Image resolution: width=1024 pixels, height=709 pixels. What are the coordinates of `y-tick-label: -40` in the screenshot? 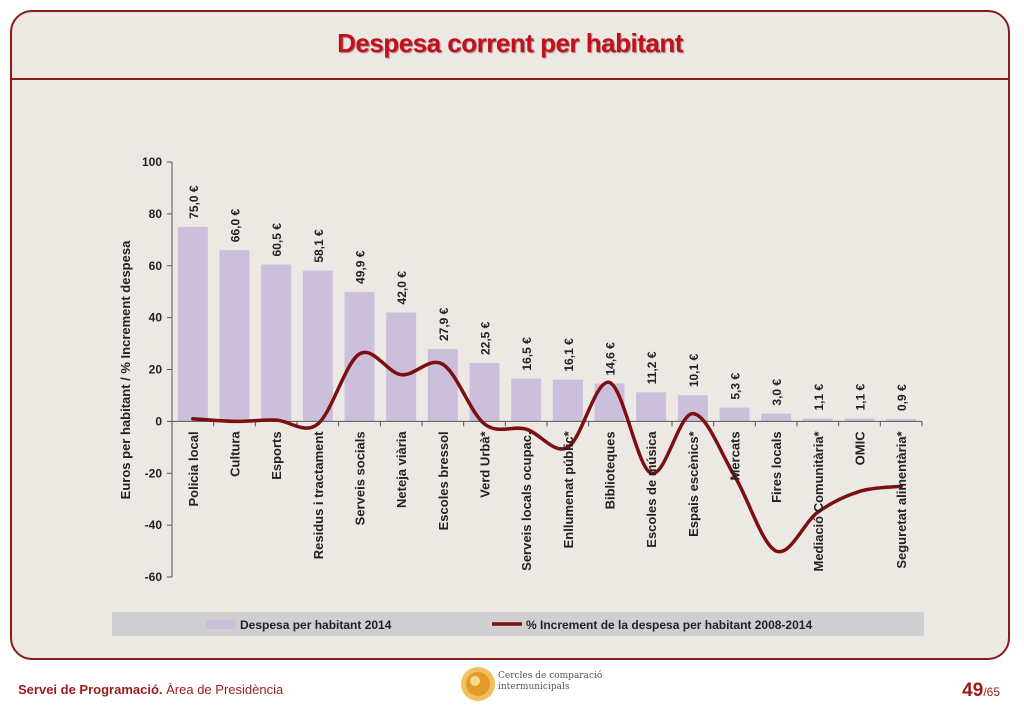 It's located at (154, 525).